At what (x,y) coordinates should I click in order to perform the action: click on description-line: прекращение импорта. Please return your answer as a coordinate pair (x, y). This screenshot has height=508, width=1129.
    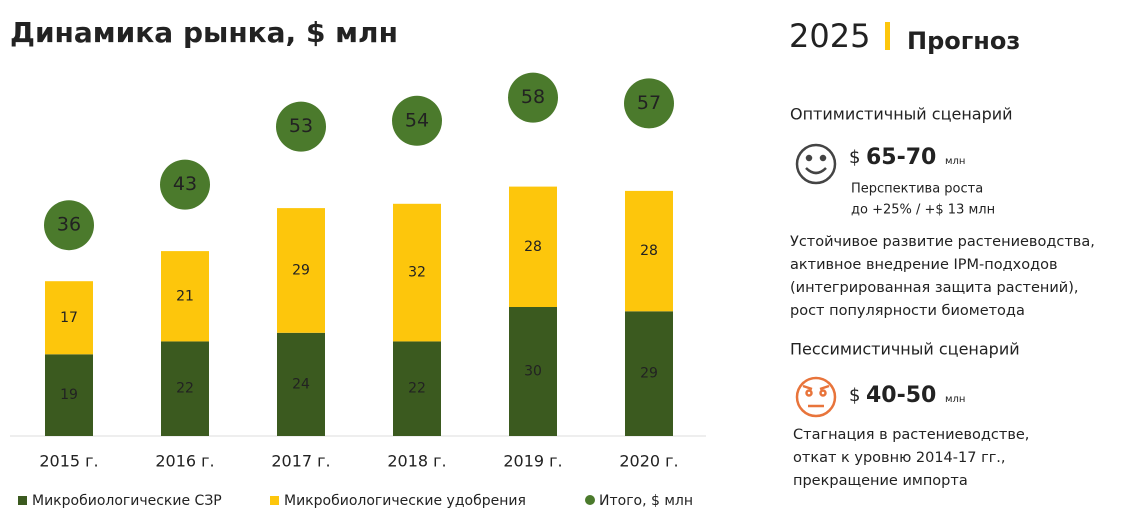
    Looking at the image, I should click on (880, 481).